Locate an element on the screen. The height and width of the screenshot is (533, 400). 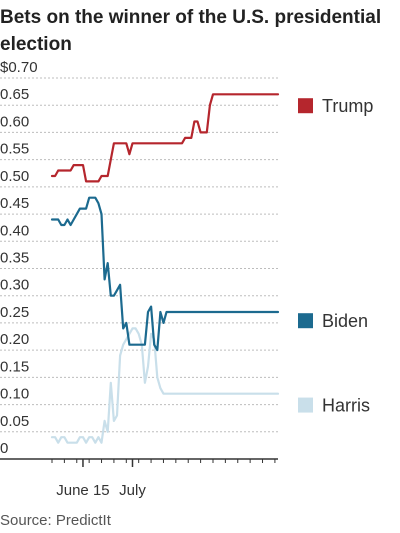
legend-label-biden: Biden is located at coordinates (345, 321).